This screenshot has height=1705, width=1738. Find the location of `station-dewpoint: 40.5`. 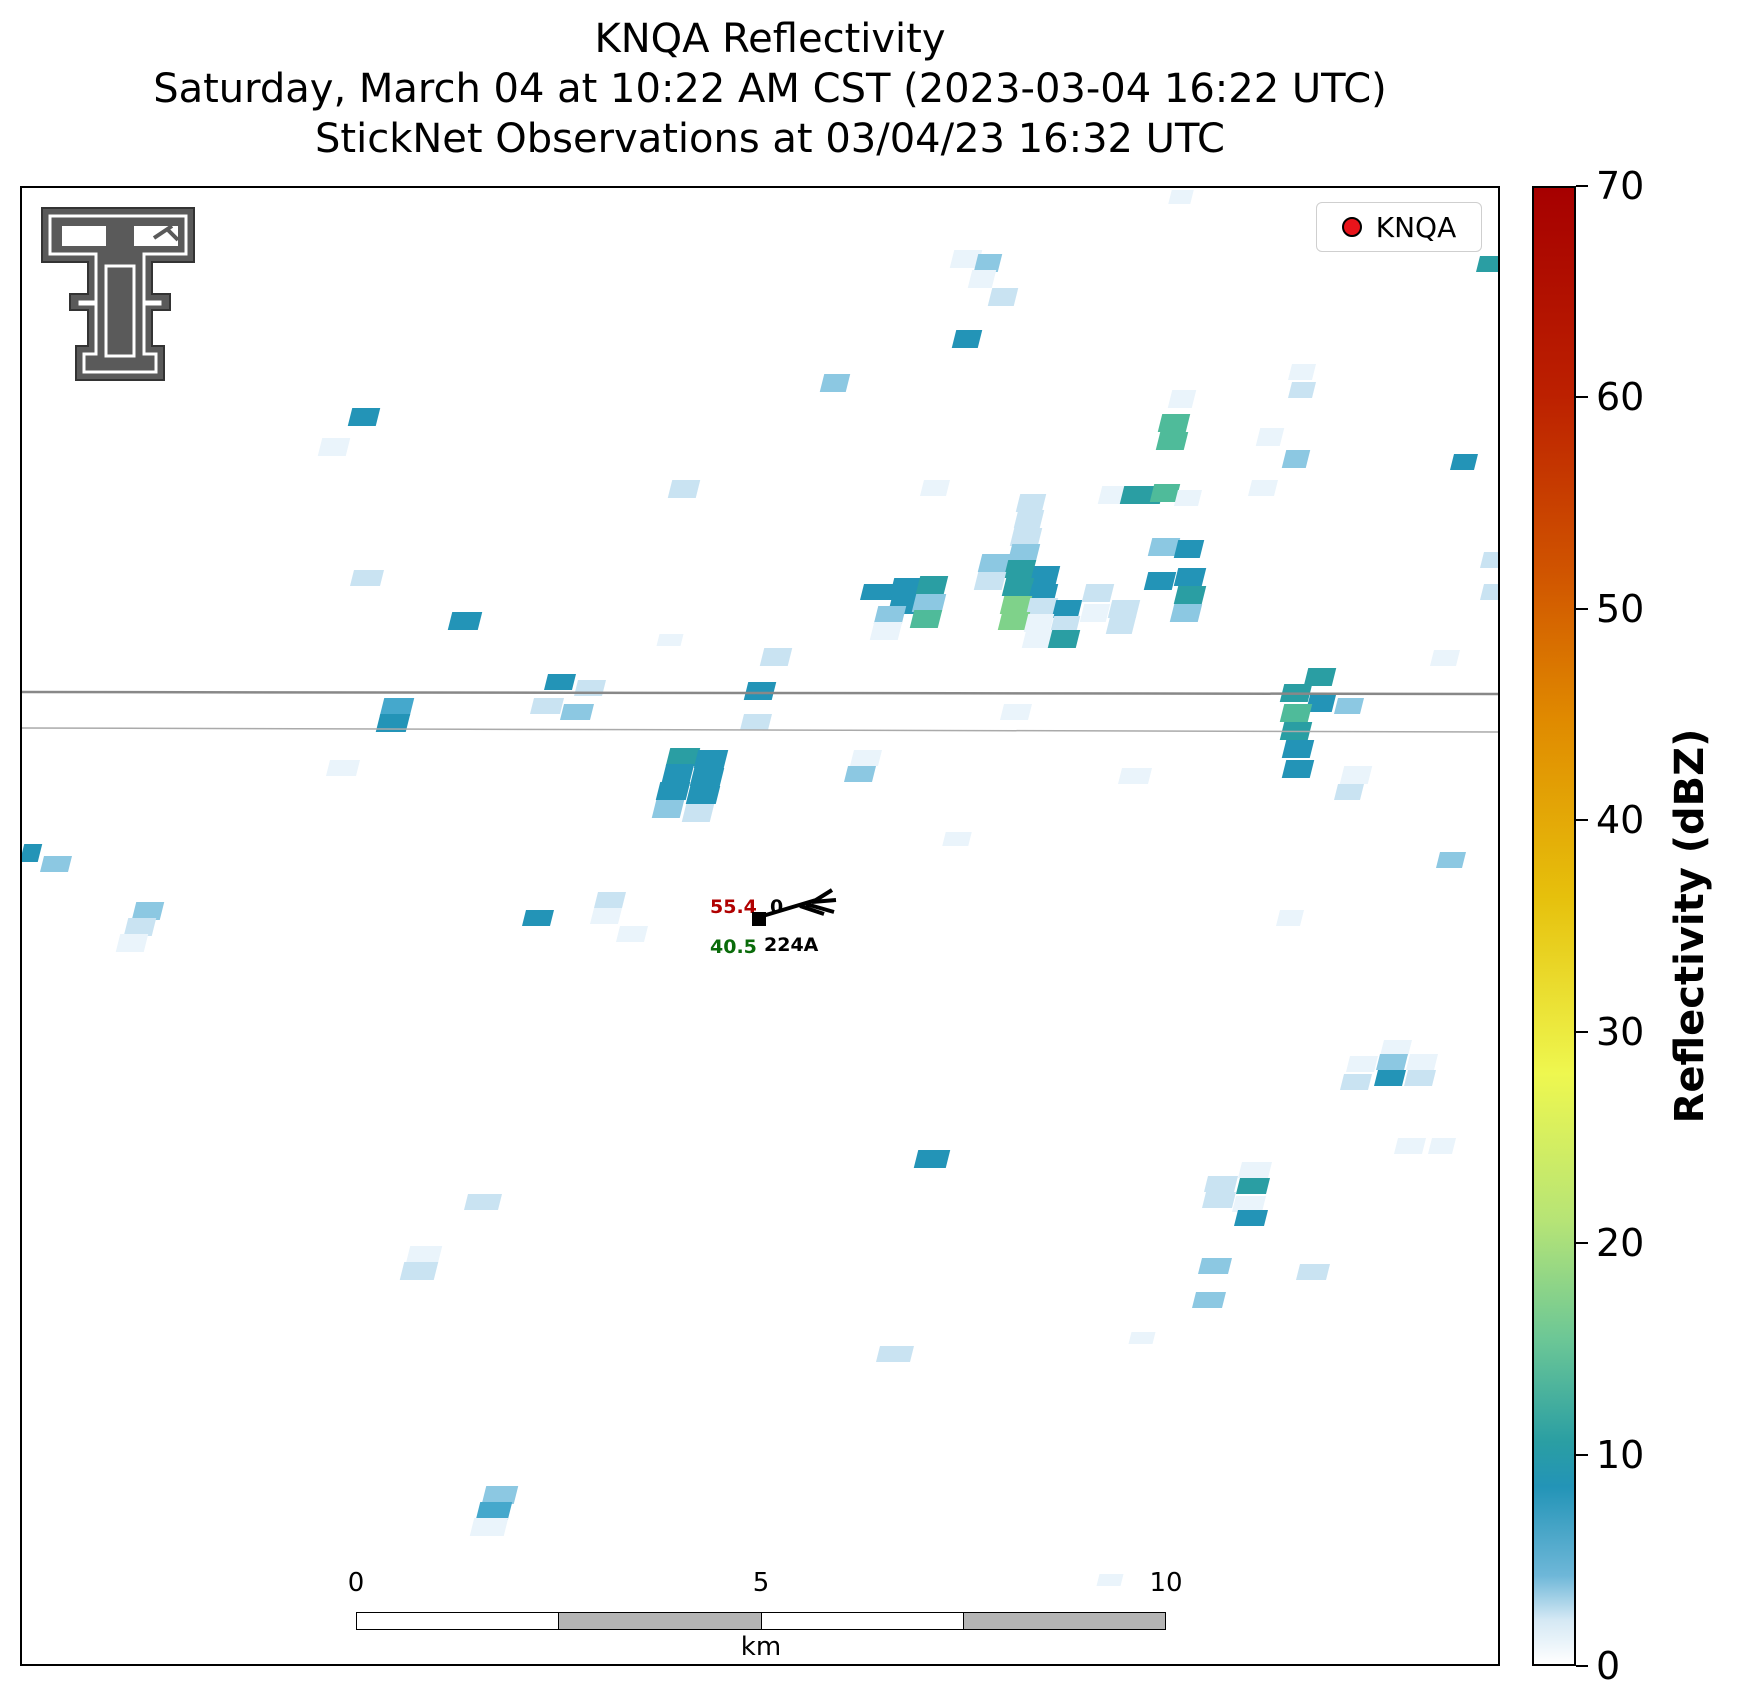

station-dewpoint: 40.5 is located at coordinates (733, 947).